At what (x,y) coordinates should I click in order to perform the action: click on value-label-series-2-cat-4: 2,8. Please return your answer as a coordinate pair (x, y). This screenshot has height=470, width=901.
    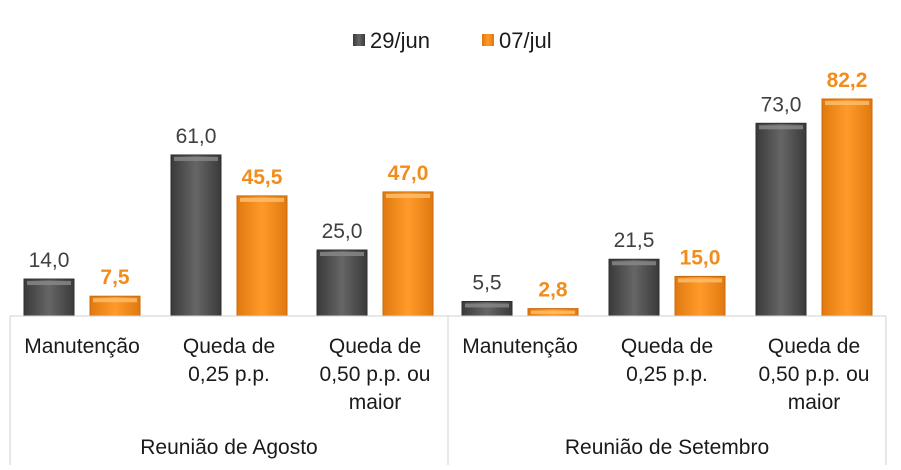
    Looking at the image, I should click on (553, 290).